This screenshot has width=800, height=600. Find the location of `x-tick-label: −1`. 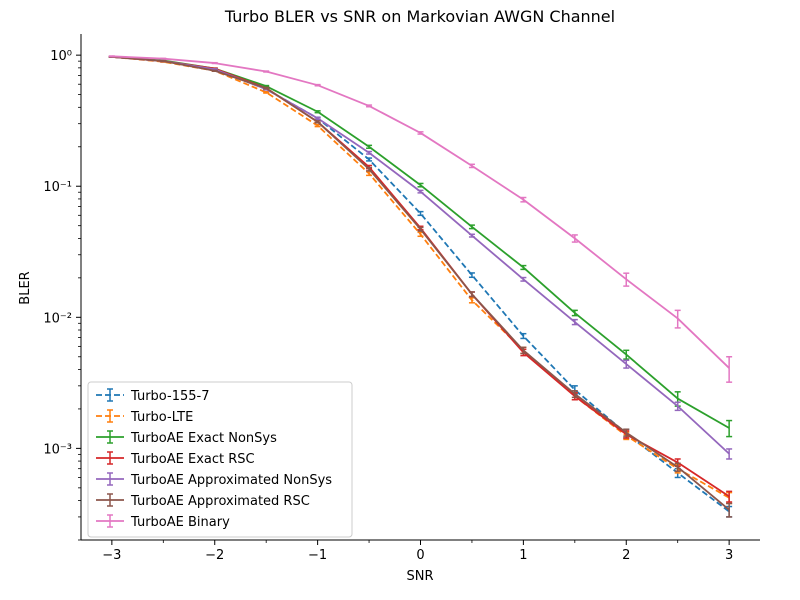

x-tick-label: −1 is located at coordinates (317, 555).